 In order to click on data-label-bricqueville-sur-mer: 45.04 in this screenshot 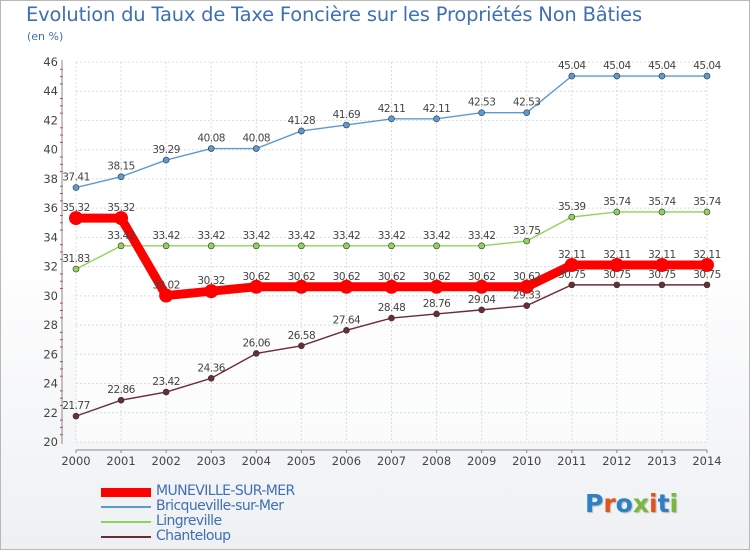, I will do `click(572, 66)`.